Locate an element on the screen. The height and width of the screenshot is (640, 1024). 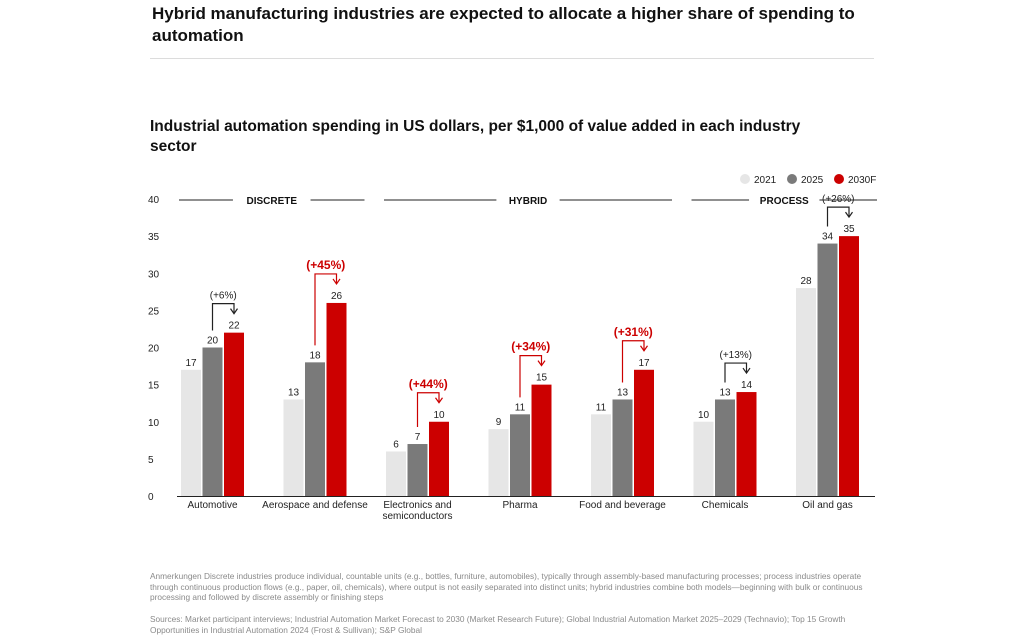
y-tick-label: 35 is located at coordinates (154, 237).